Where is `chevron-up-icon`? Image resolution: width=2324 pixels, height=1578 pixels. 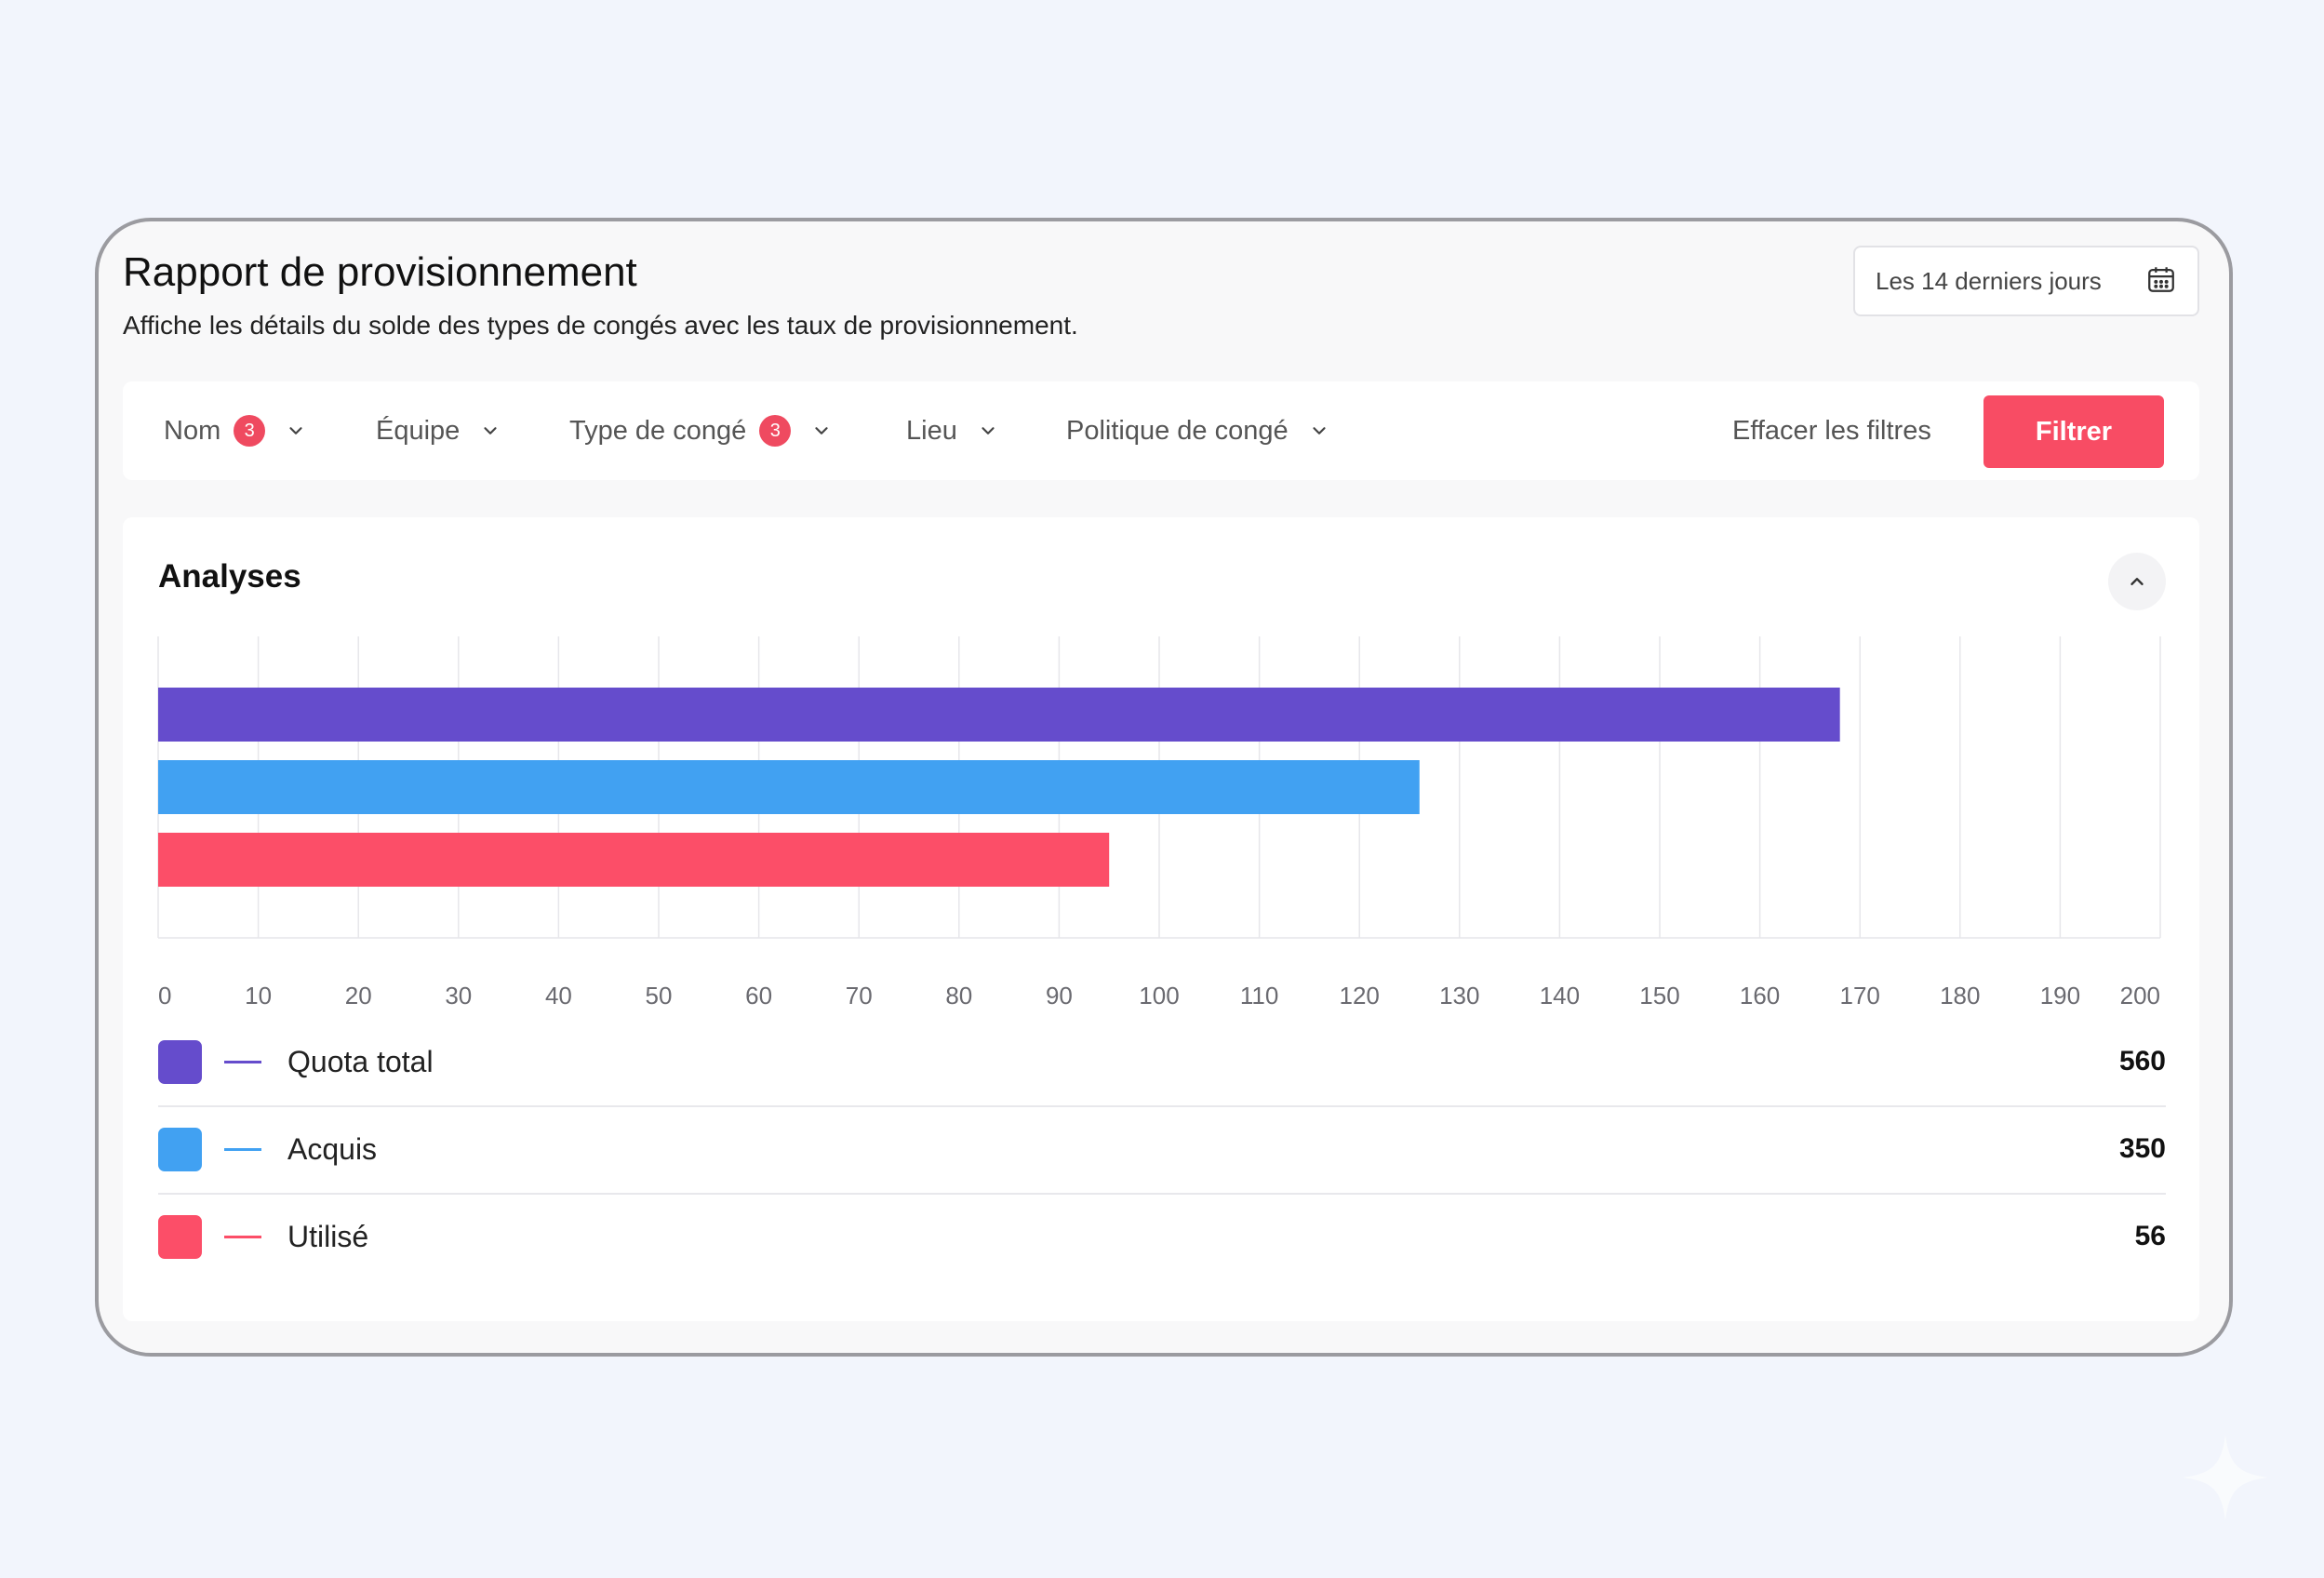 chevron-up-icon is located at coordinates (2137, 581).